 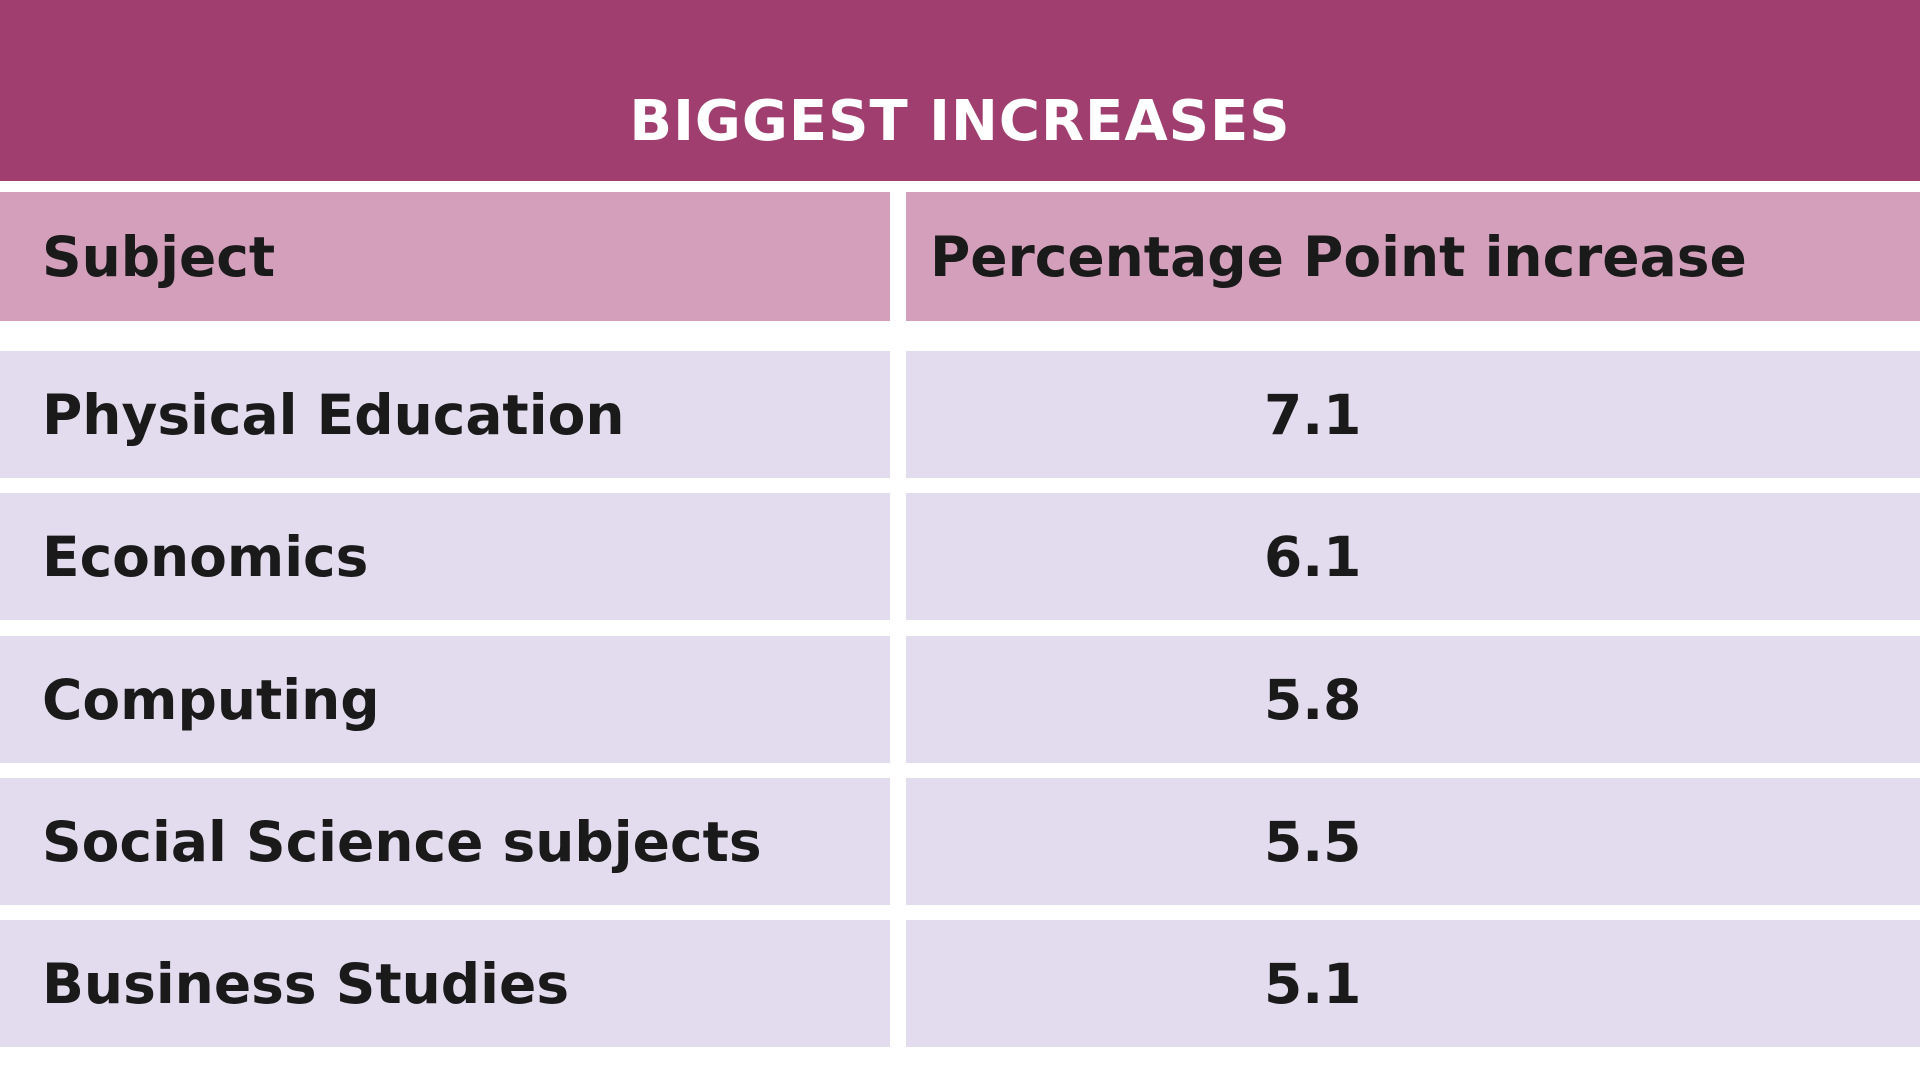 I want to click on value-cell: 5.5, so click(x=1413, y=841).